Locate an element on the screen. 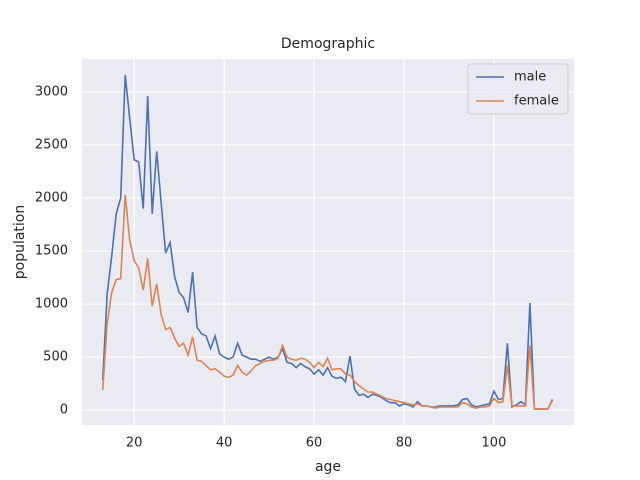 Image resolution: width=640 pixels, height=480 pixels. y-tick-label: 2500 is located at coordinates (51, 144).